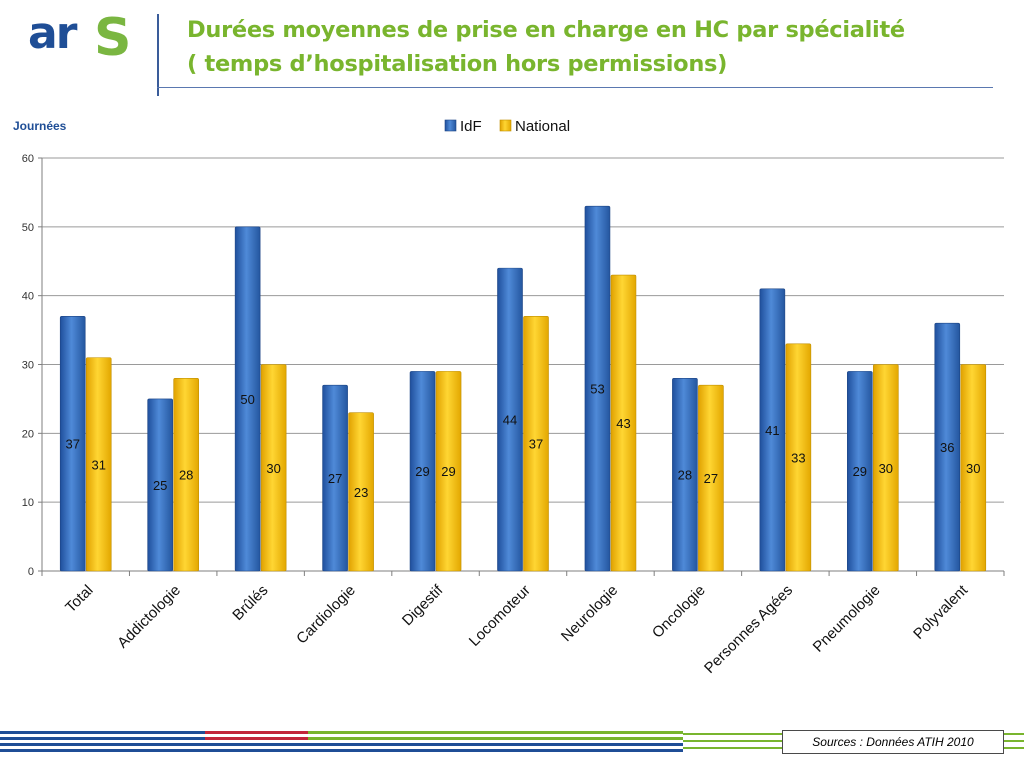 This screenshot has height=768, width=1024. What do you see at coordinates (40, 126) in the screenshot?
I see `y-axis-label: Journées` at bounding box center [40, 126].